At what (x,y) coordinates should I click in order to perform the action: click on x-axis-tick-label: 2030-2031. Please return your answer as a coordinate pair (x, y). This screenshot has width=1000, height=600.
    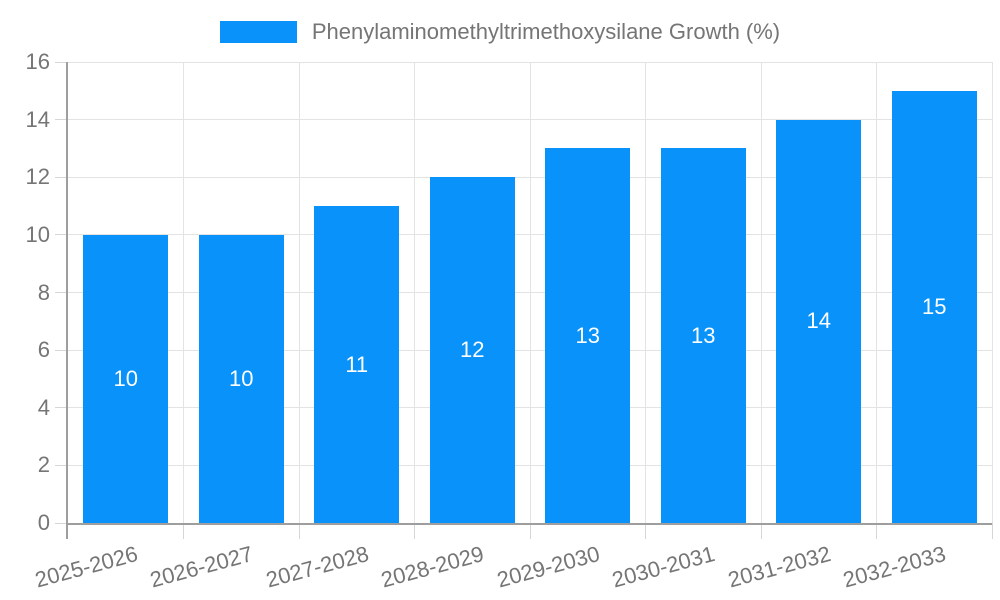
    Looking at the image, I should click on (663, 567).